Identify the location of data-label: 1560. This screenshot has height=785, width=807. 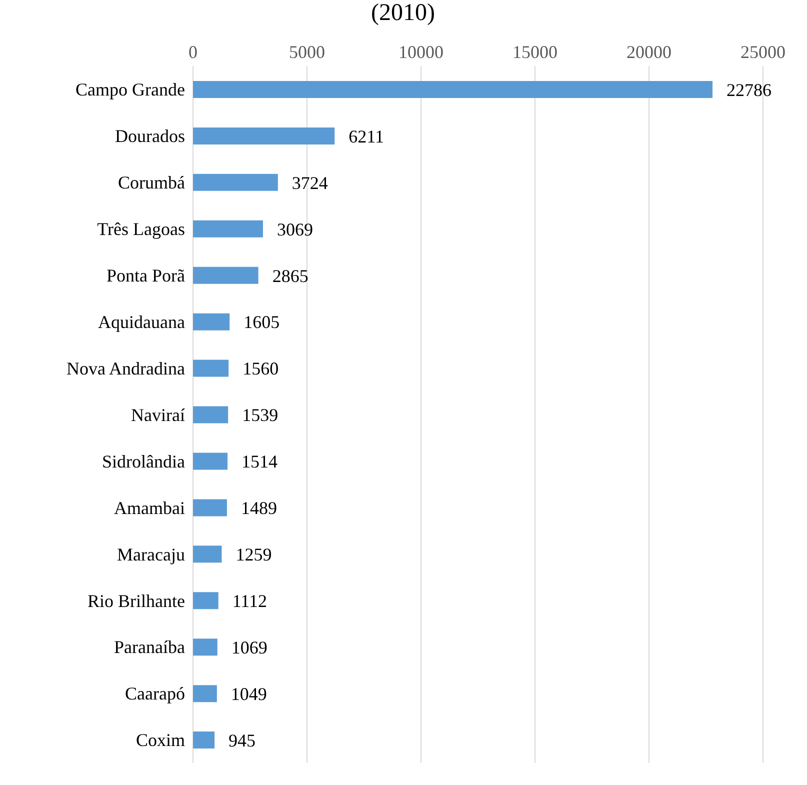
(260, 368).